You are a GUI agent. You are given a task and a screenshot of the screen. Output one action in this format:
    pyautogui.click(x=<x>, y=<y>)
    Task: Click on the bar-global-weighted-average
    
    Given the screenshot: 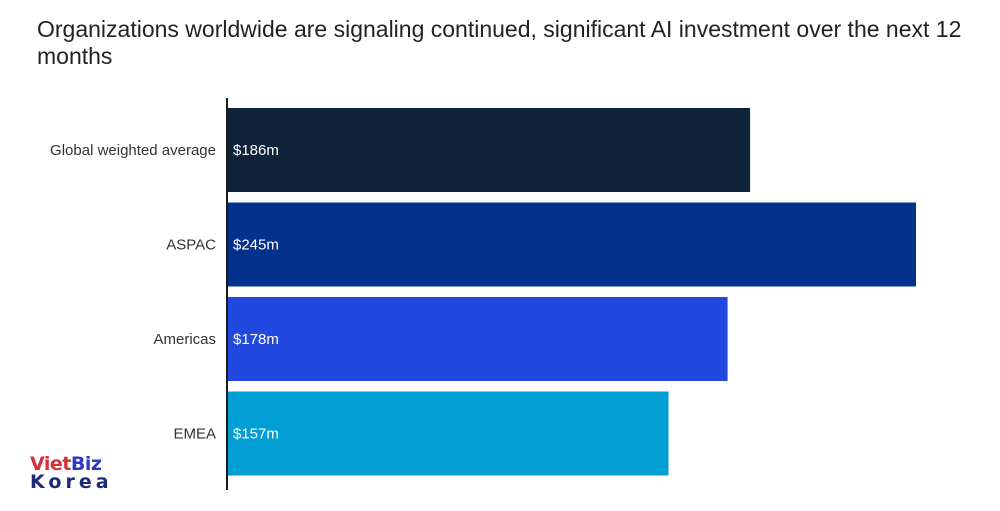 What is the action you would take?
    pyautogui.click(x=489, y=150)
    